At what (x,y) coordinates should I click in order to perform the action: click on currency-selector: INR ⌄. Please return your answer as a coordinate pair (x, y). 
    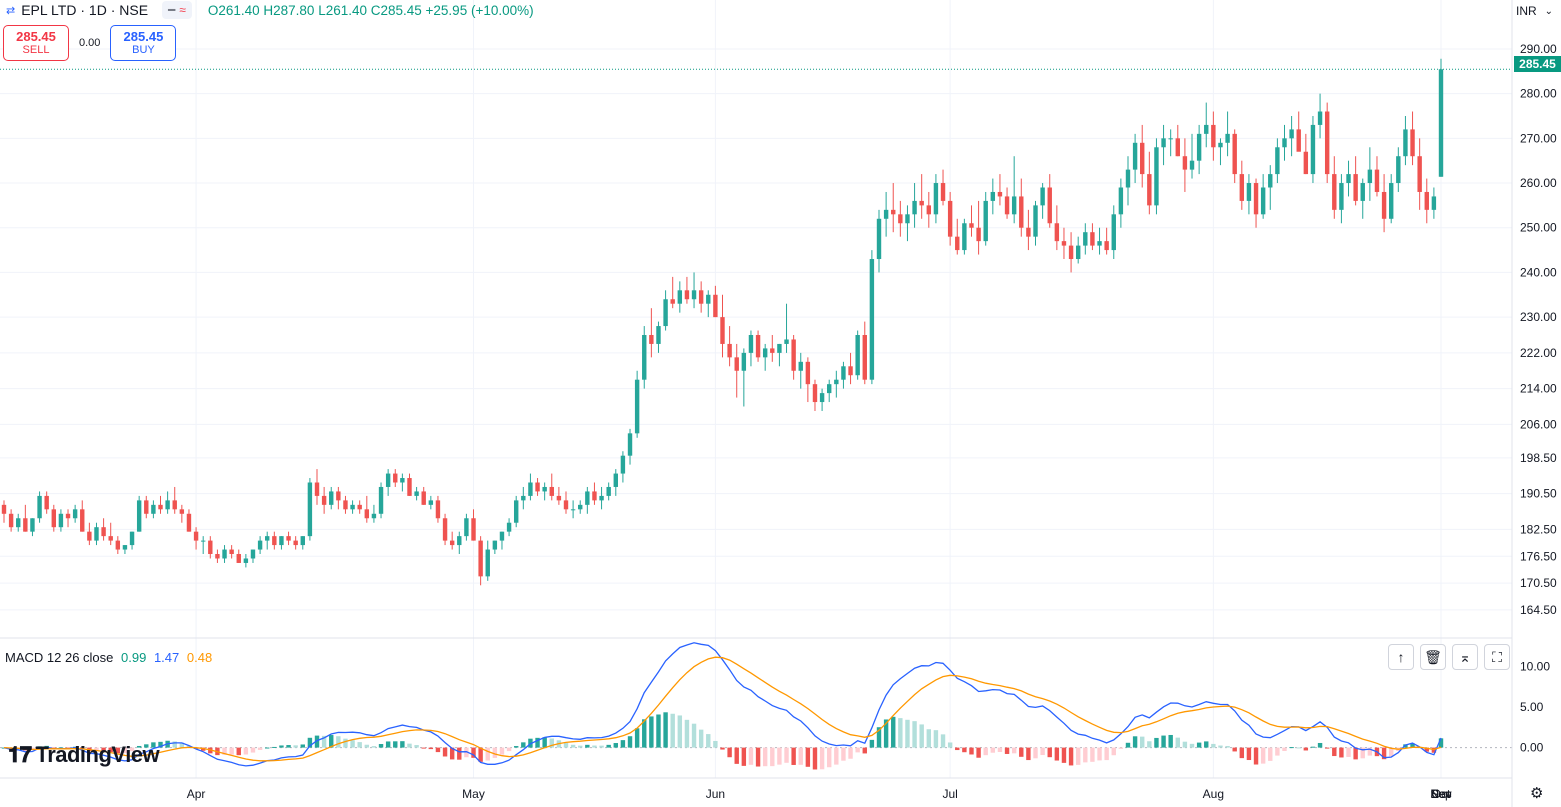
    Looking at the image, I should click on (1538, 11).